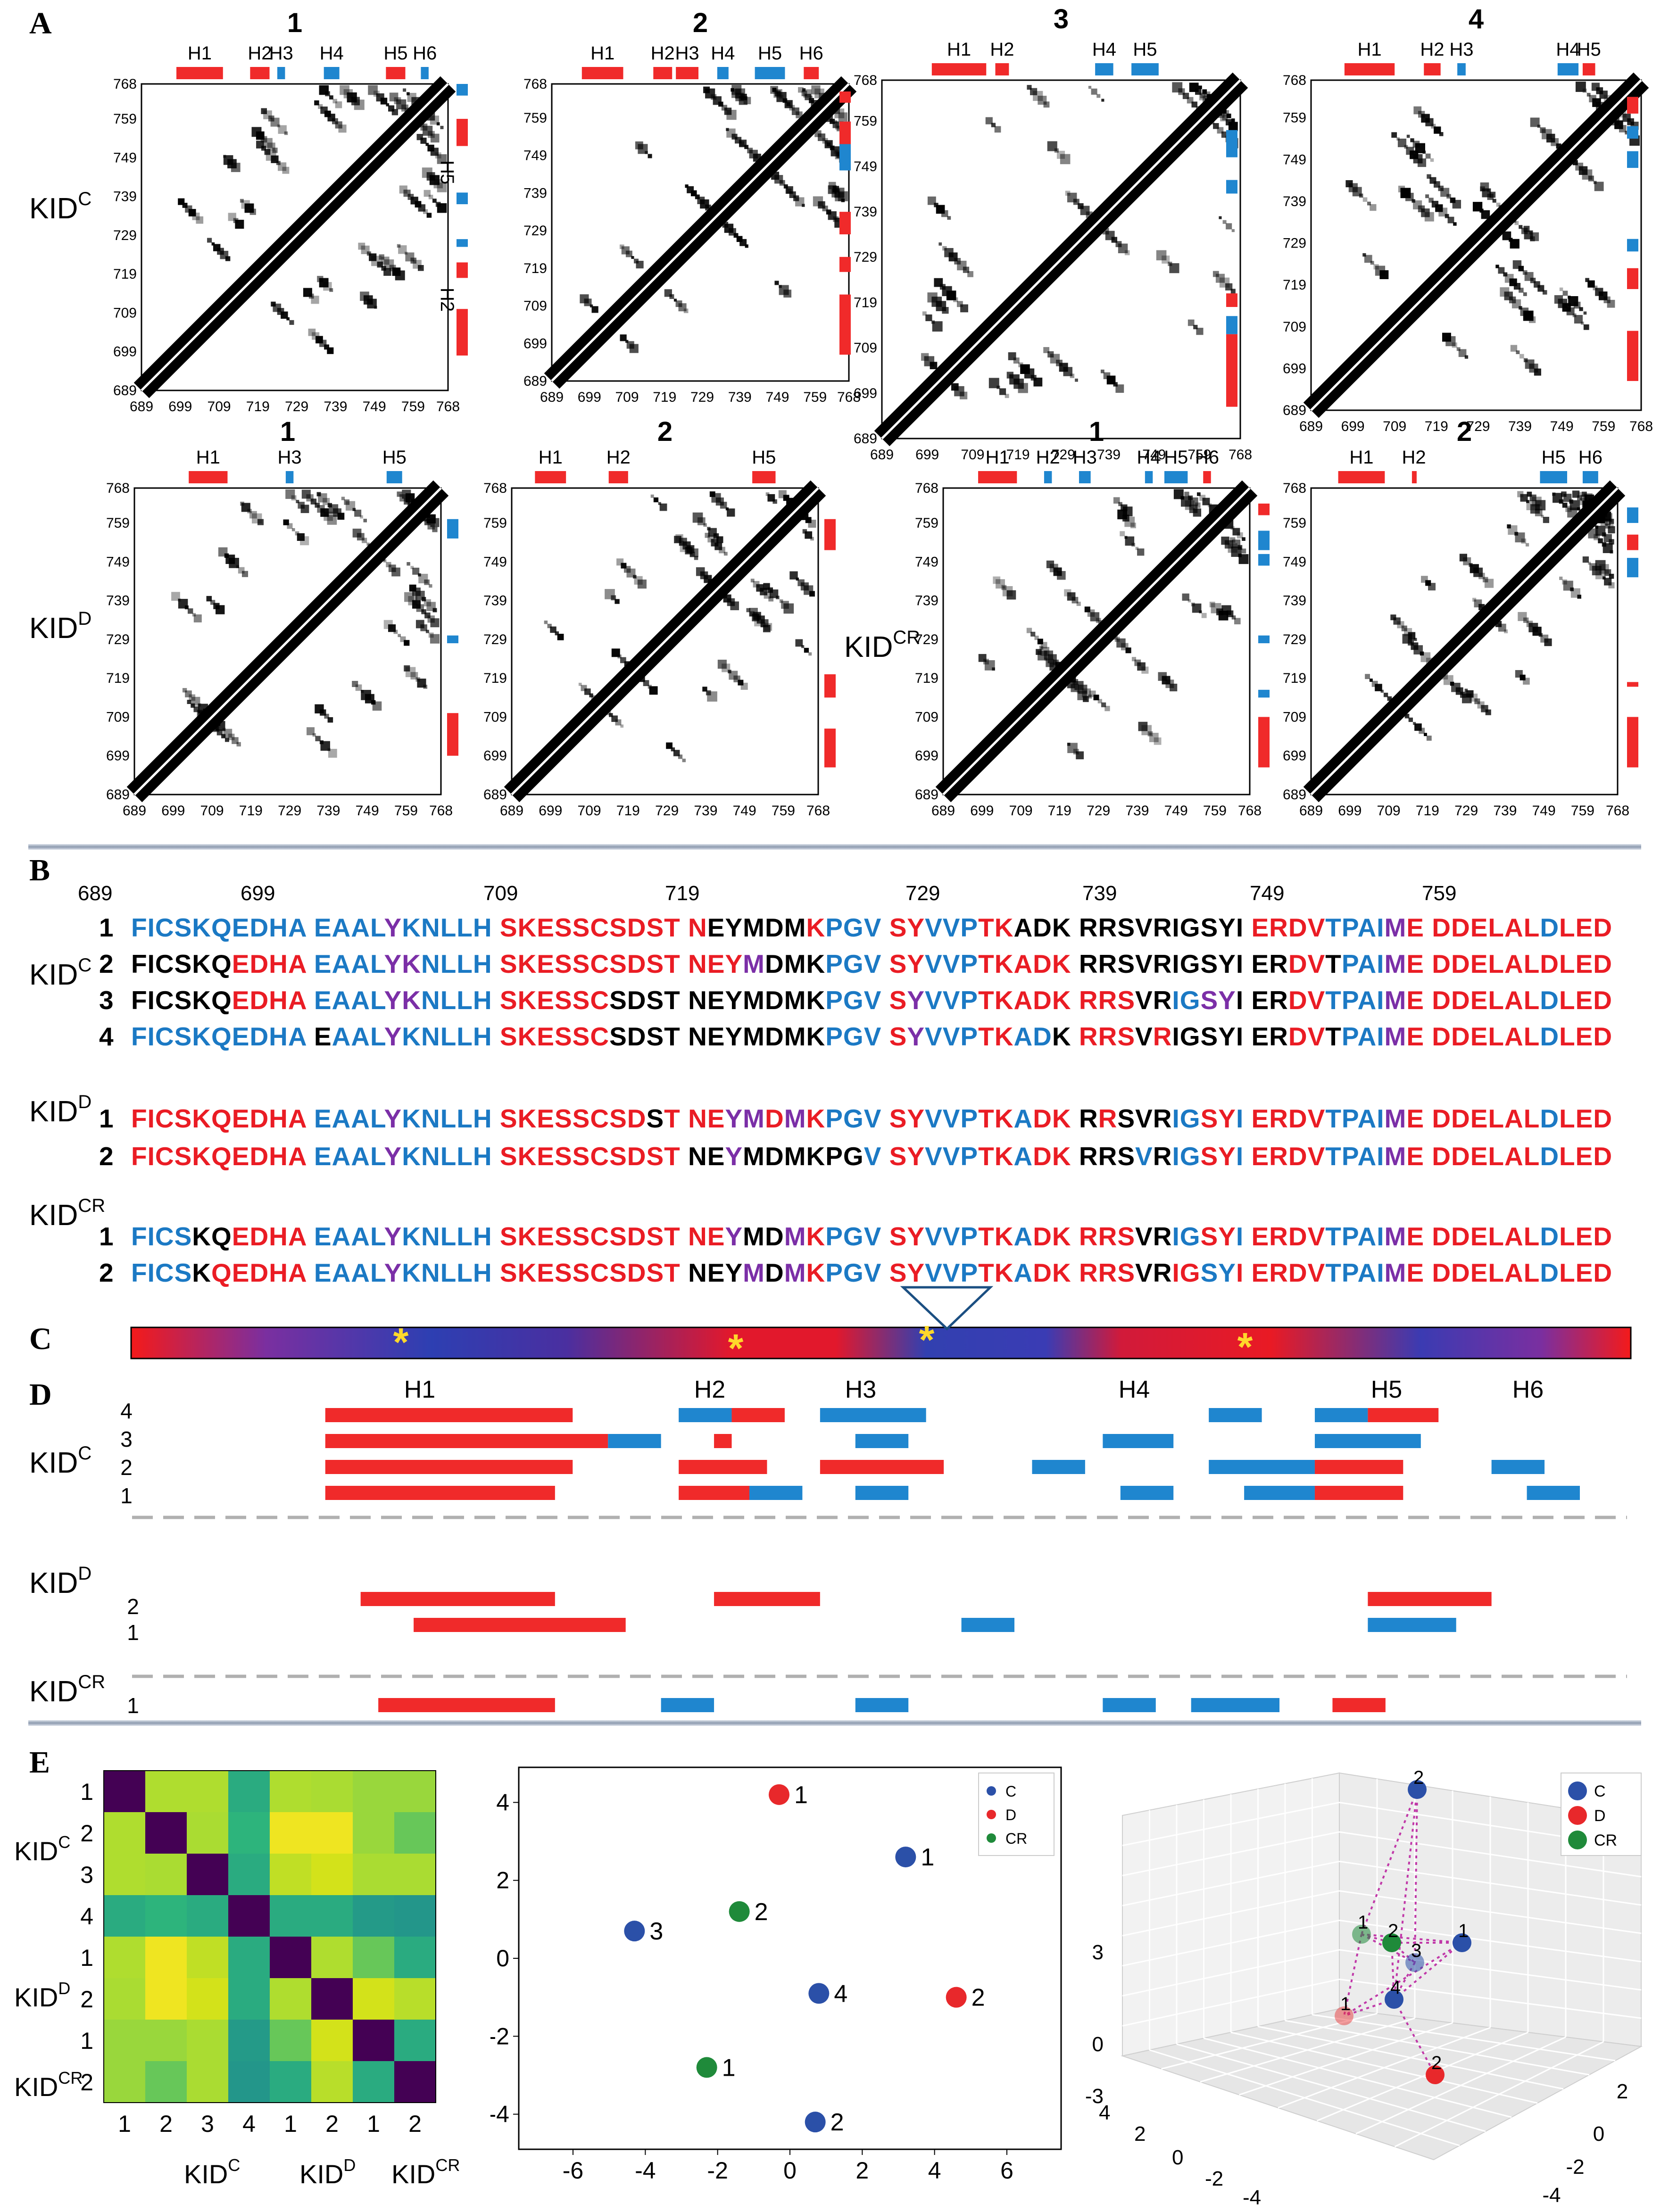  I want to click on residue-segment: TK, so click(996, 927).